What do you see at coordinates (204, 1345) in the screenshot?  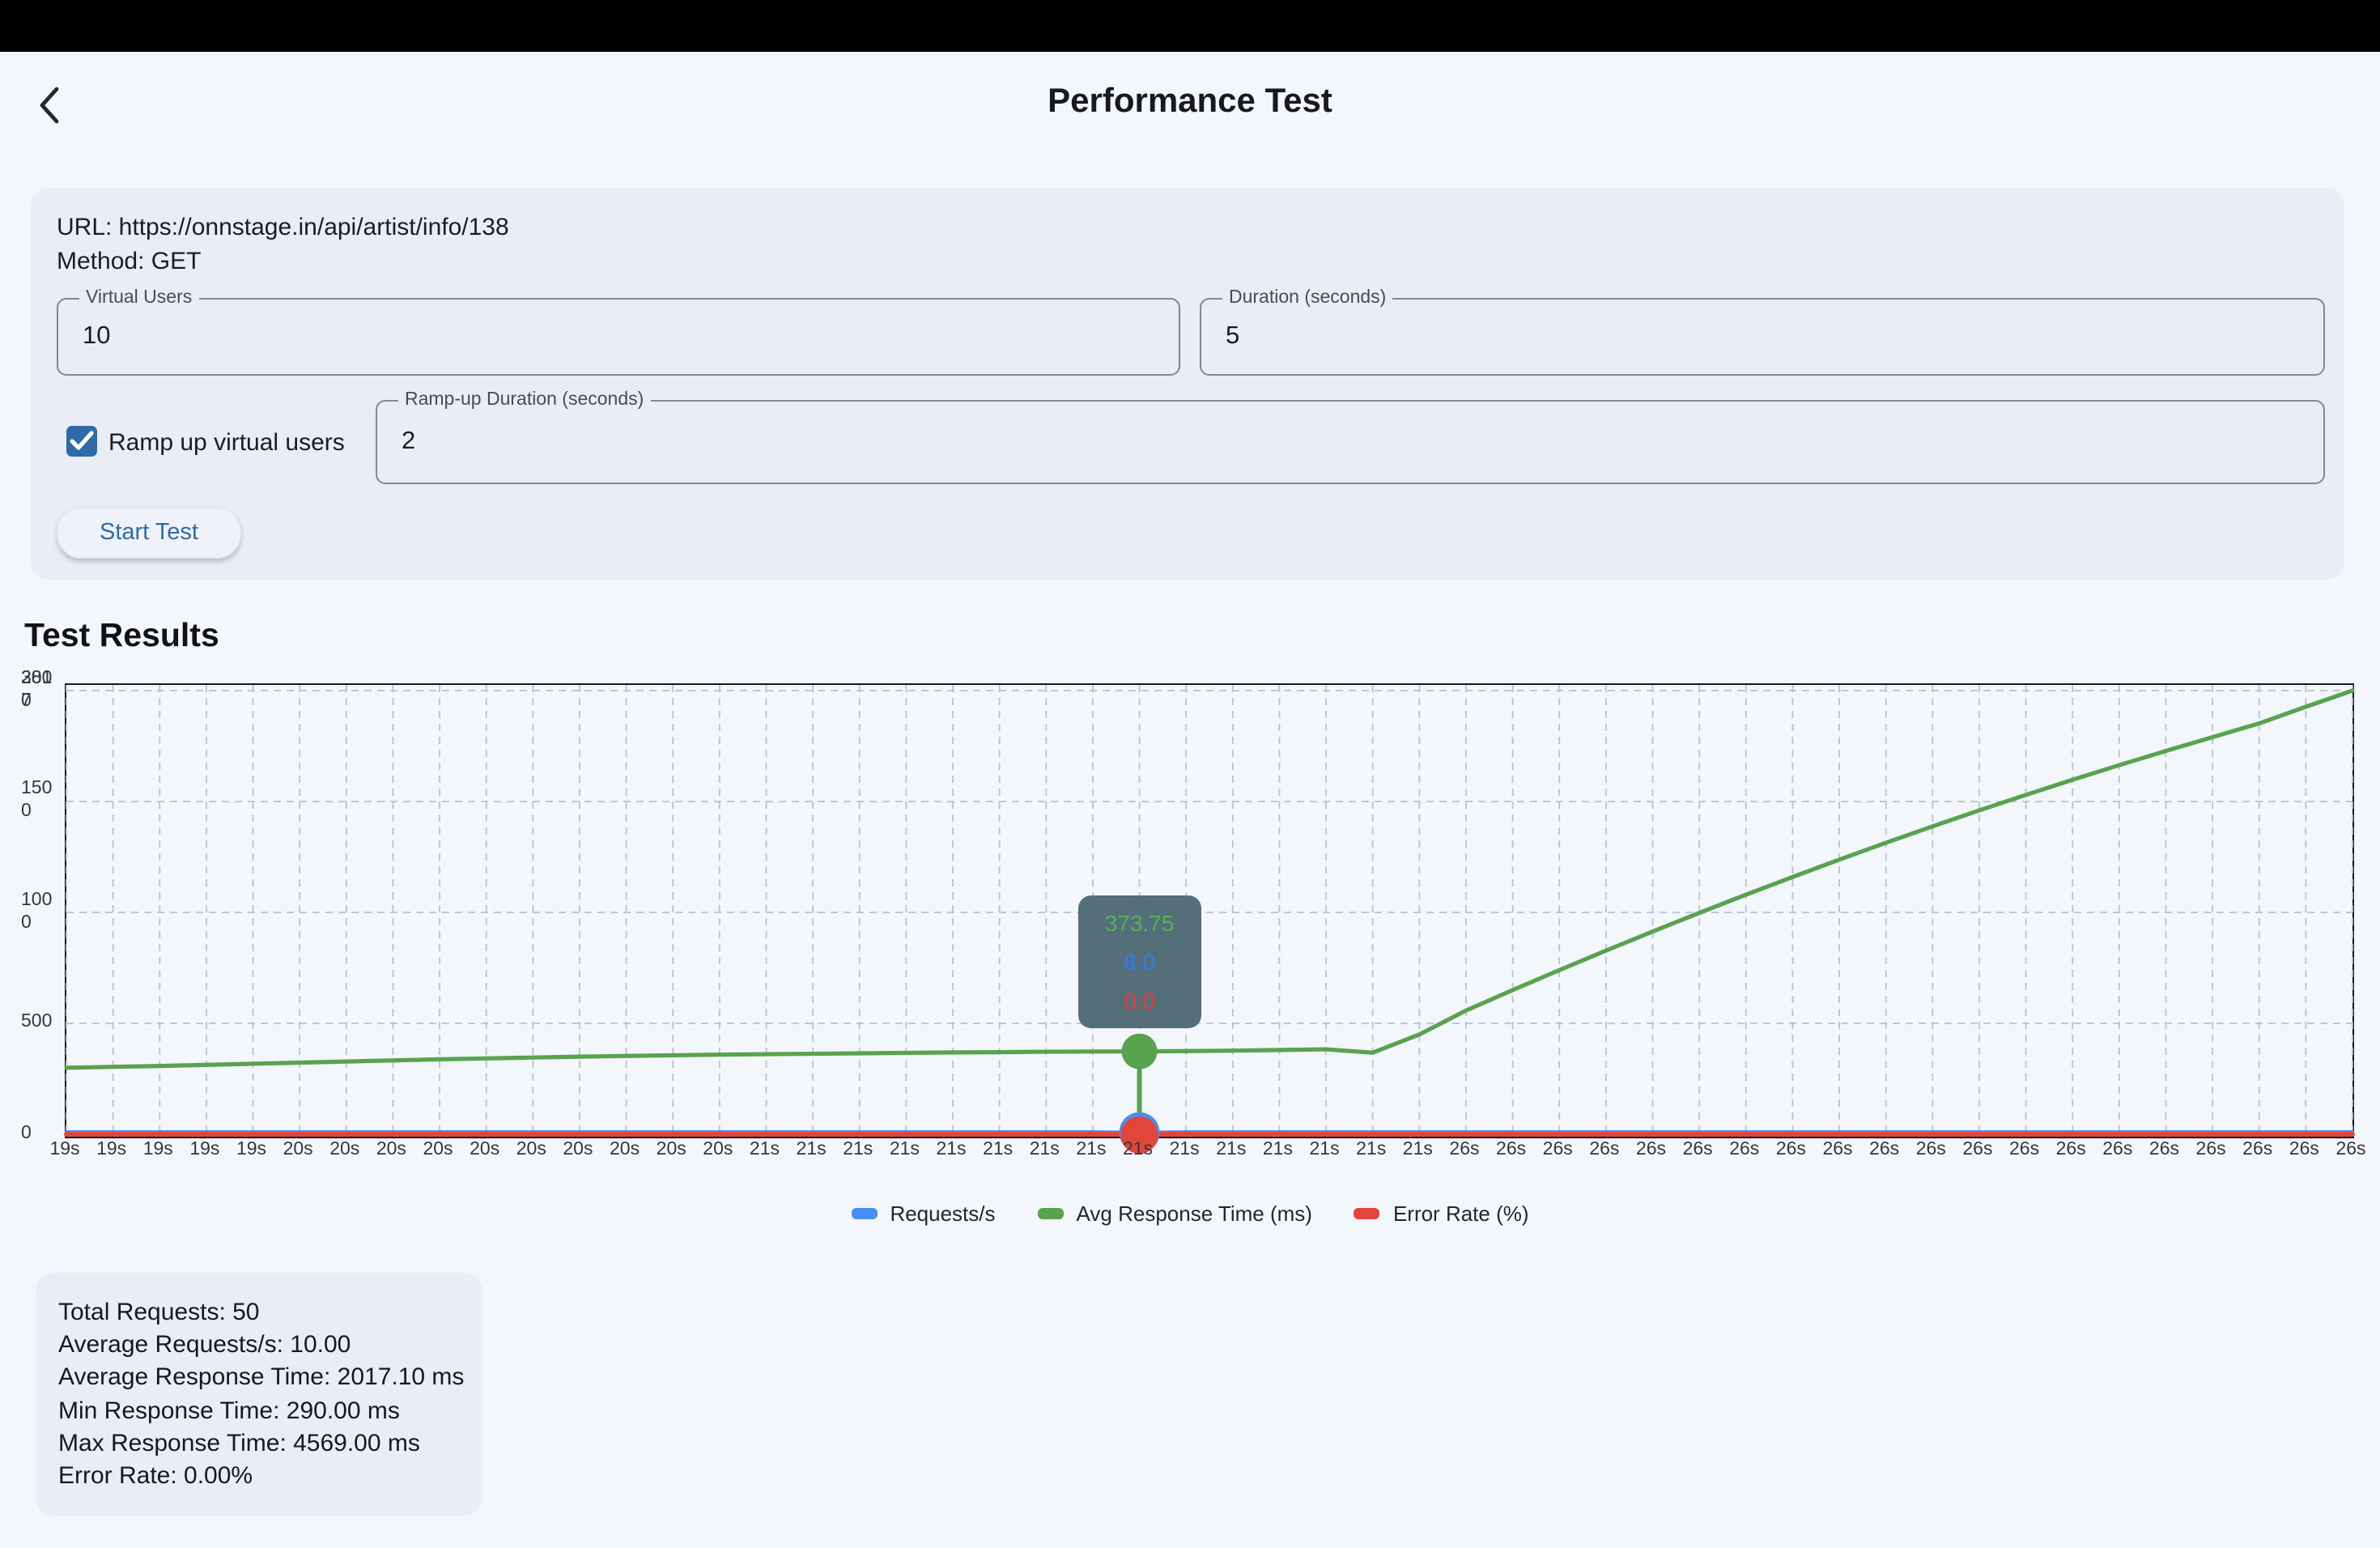 I see `summary-line: Average Requests/s: 10.00` at bounding box center [204, 1345].